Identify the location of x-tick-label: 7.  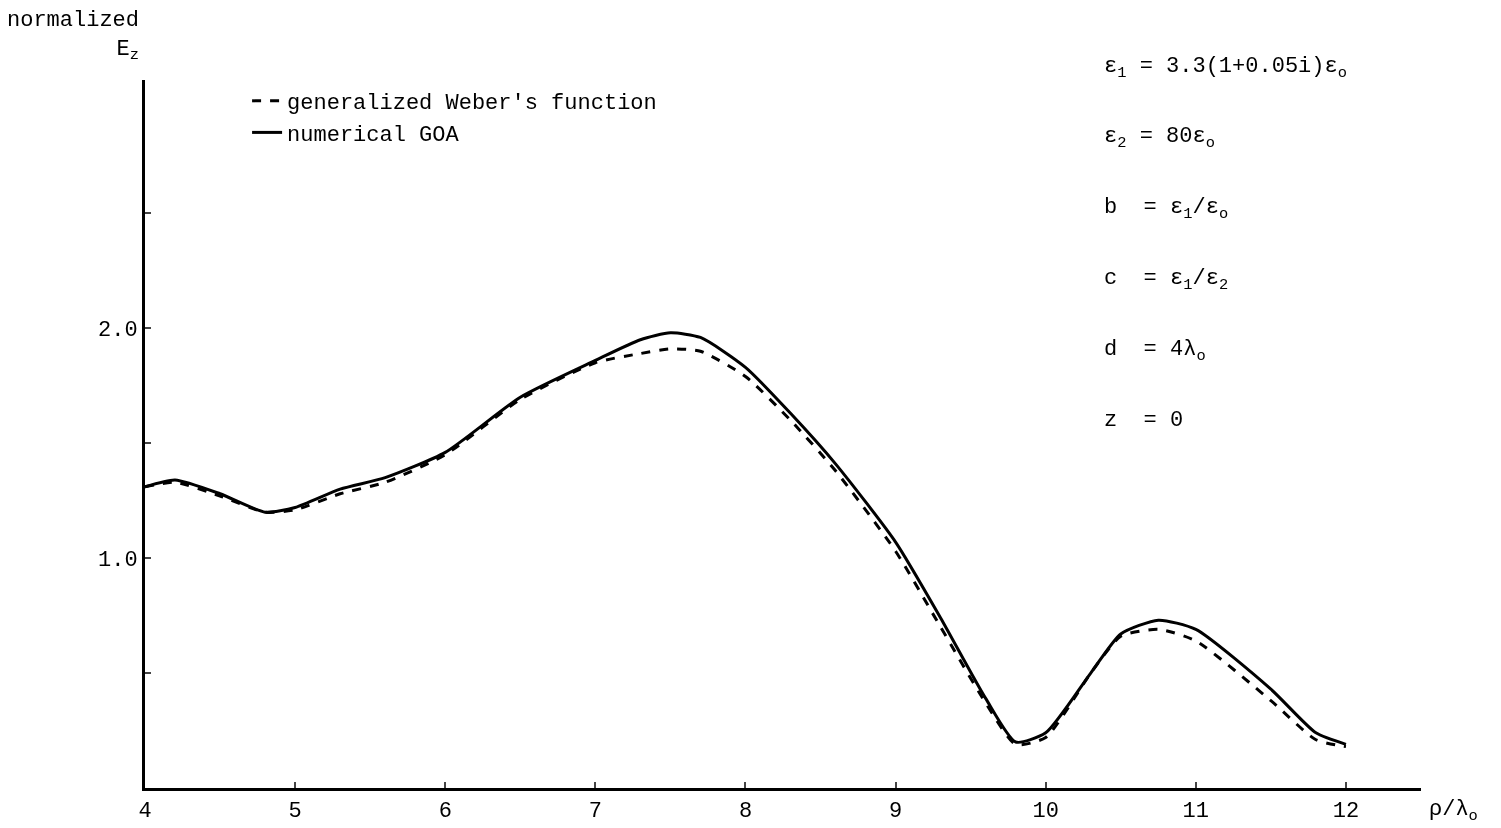
(595, 812).